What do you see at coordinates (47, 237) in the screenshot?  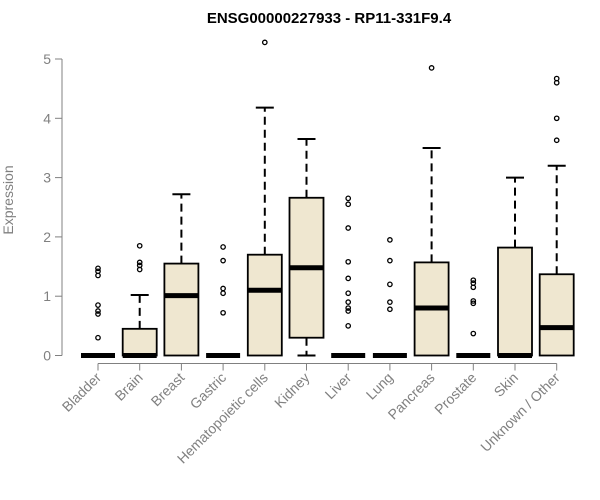 I see `y-tick-label: 2` at bounding box center [47, 237].